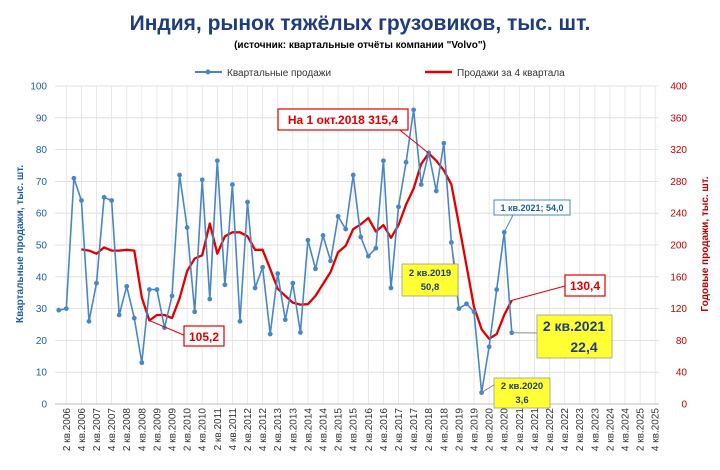 The width and height of the screenshot is (720, 470). I want to click on x-tick-label: 2 кв.2014, so click(308, 429).